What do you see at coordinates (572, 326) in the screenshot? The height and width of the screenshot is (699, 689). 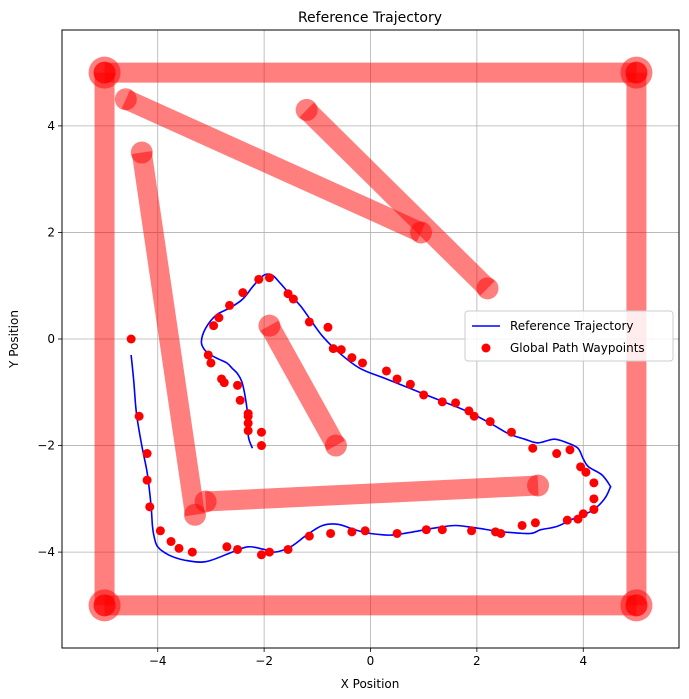 I see `legend-label-trajectory: Reference Trajectory` at bounding box center [572, 326].